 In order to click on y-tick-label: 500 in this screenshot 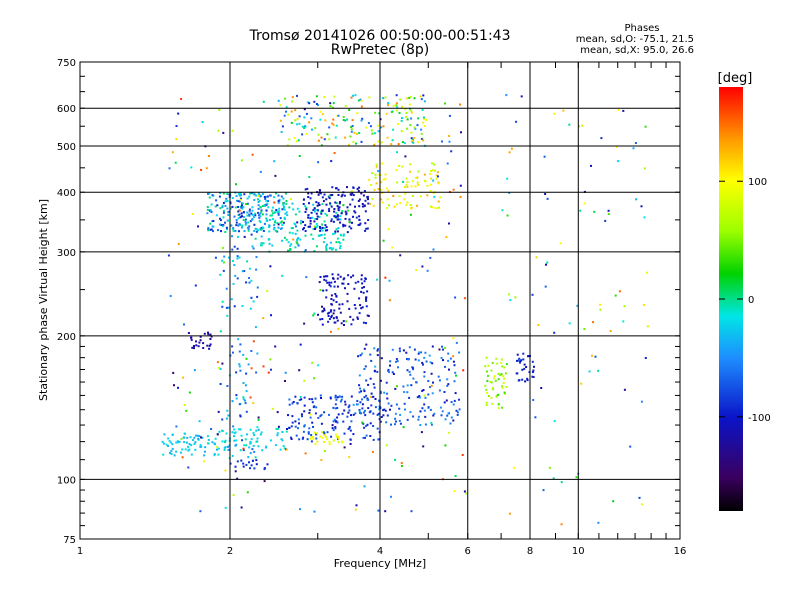, I will do `click(66, 147)`.